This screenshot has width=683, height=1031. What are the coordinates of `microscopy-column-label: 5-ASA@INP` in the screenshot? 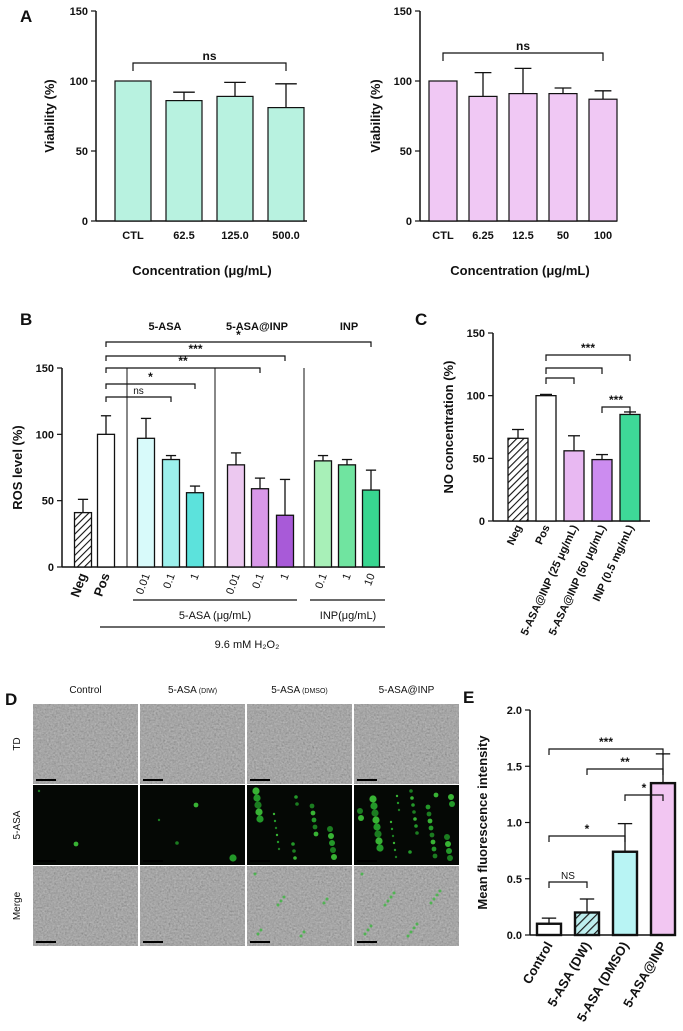 It's located at (407, 690).